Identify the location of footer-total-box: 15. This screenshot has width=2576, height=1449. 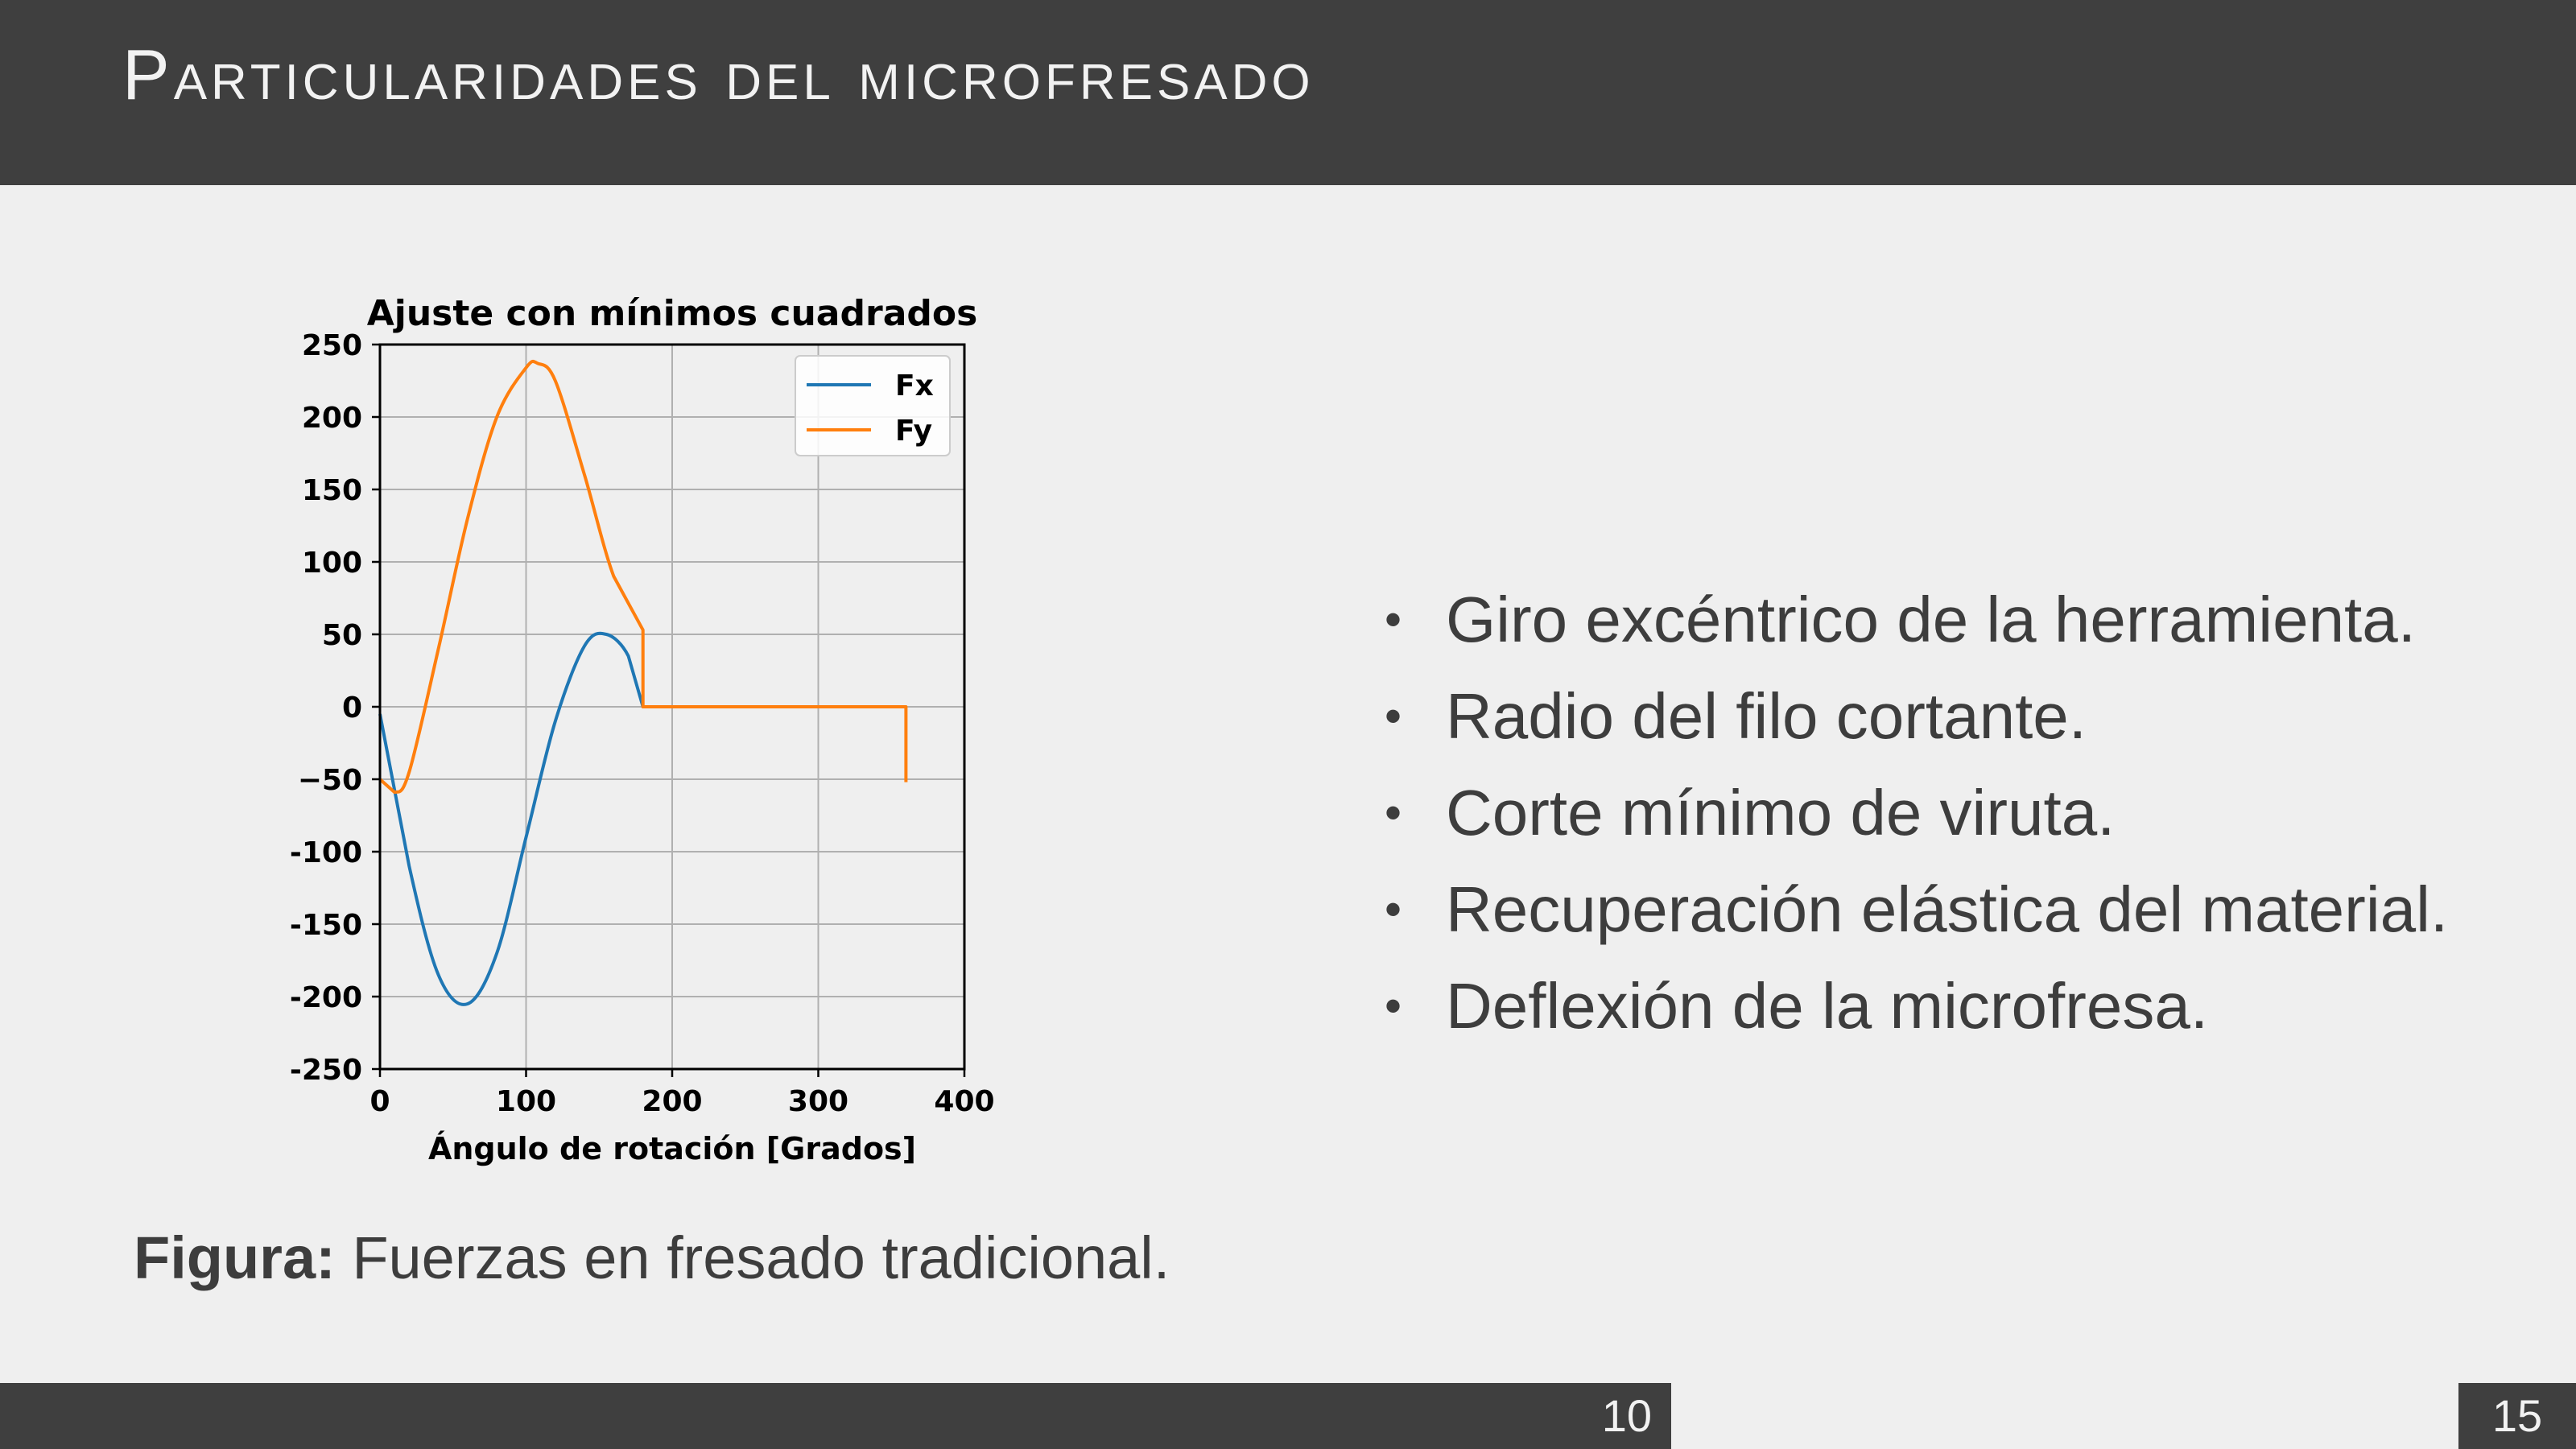
(2517, 1416).